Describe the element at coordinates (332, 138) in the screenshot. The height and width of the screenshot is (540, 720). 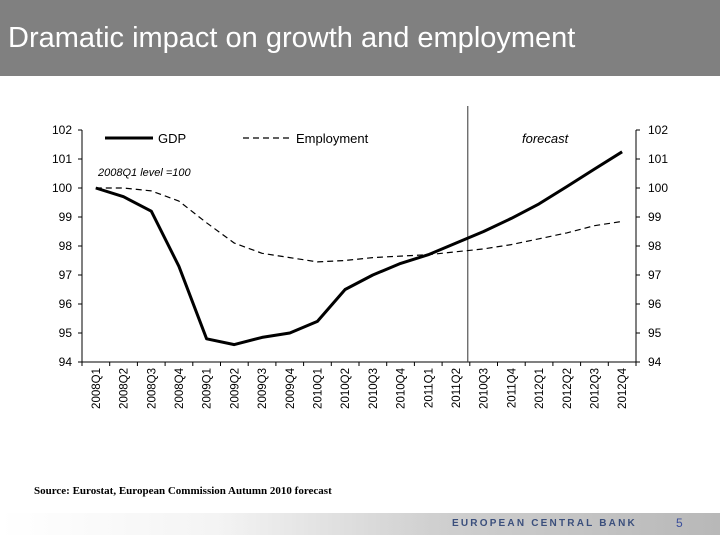
I see `legend-label-employment: Employment` at that location.